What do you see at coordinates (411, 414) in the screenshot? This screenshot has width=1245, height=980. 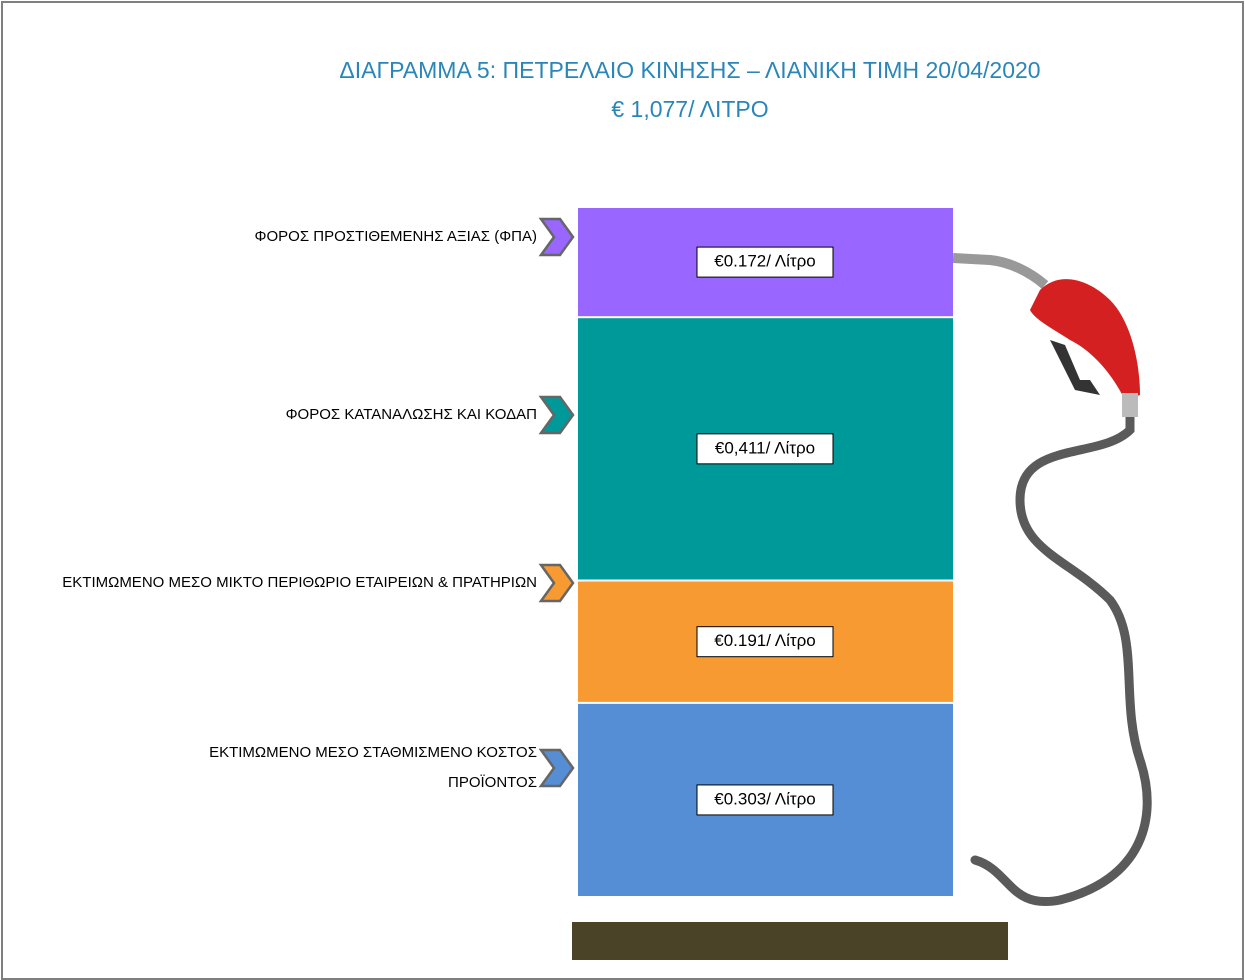 I see `legend-label: ΦΟΡΟΣ ΚΑΤΑΝΑΛΩΣΗΣ ΚΑΙ ΚΟΔΑΠ` at bounding box center [411, 414].